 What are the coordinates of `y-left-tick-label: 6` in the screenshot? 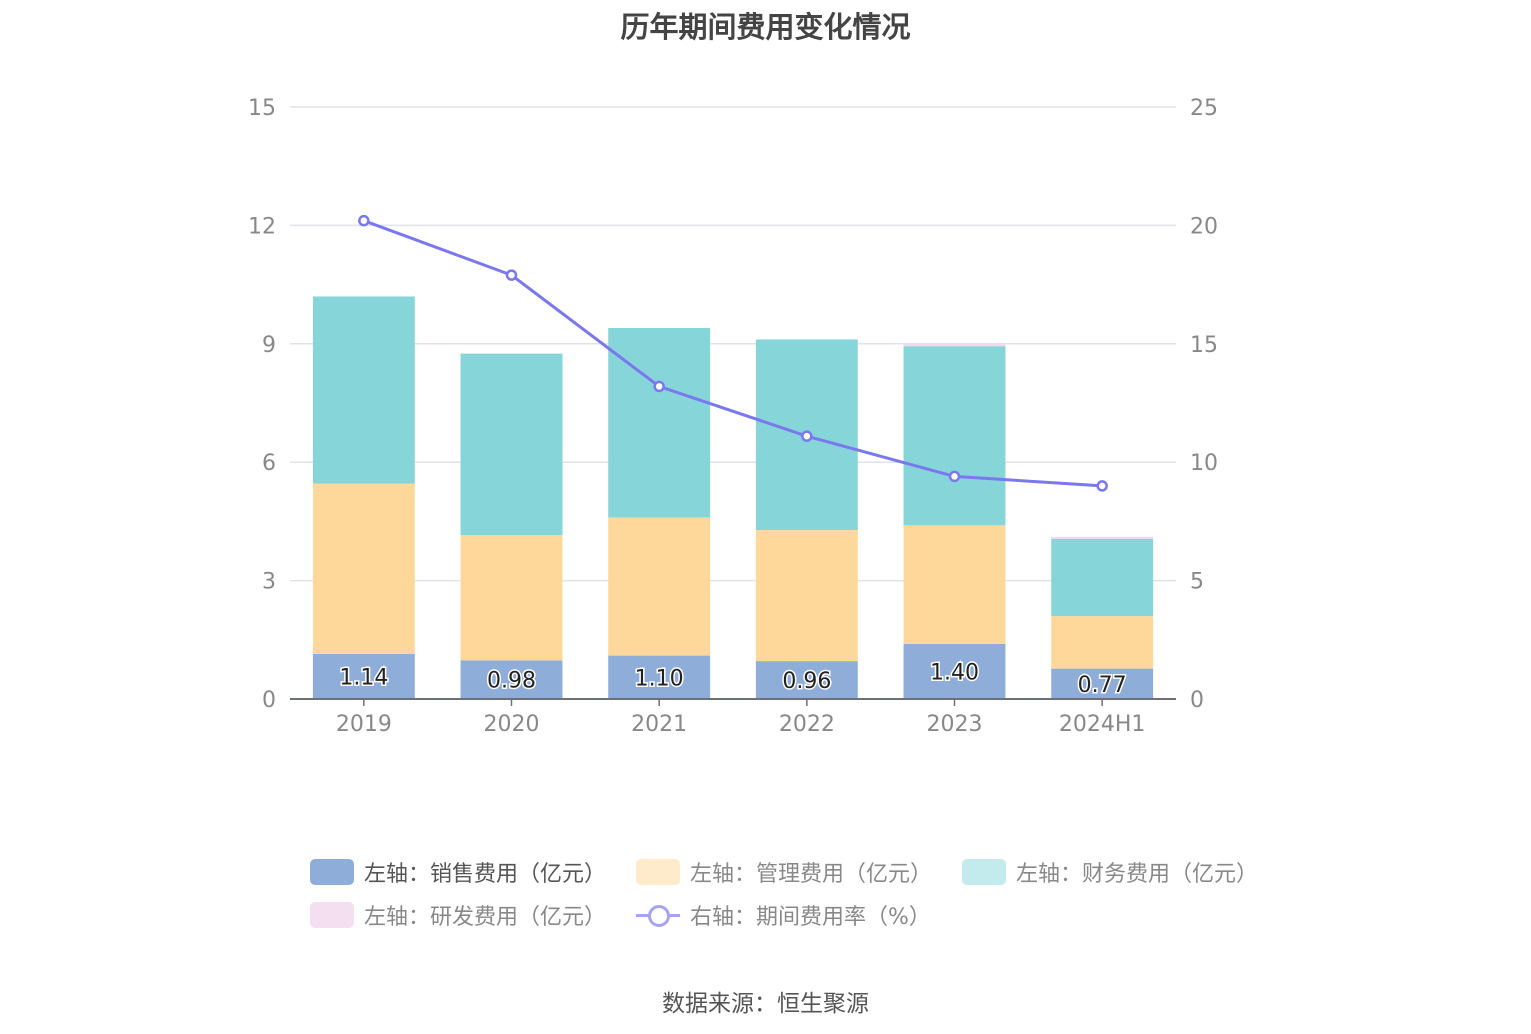 It's located at (269, 463).